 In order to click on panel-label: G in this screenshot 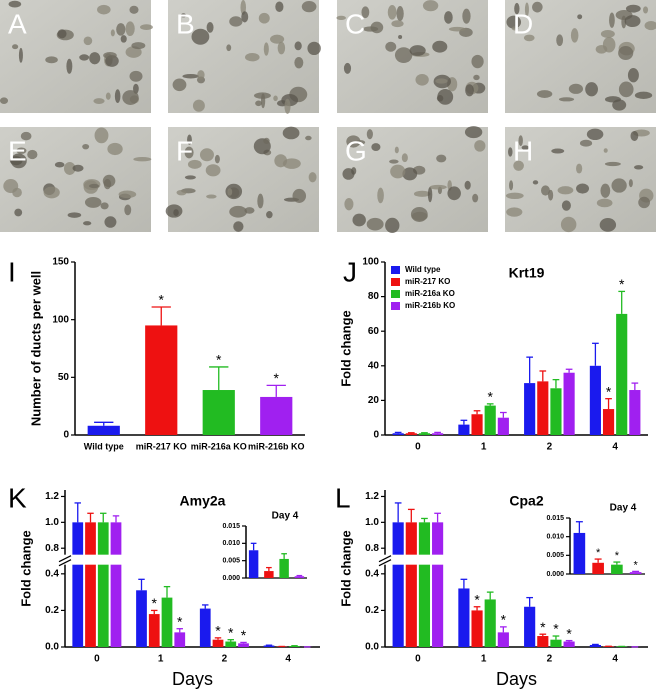, I will do `click(356, 150)`.